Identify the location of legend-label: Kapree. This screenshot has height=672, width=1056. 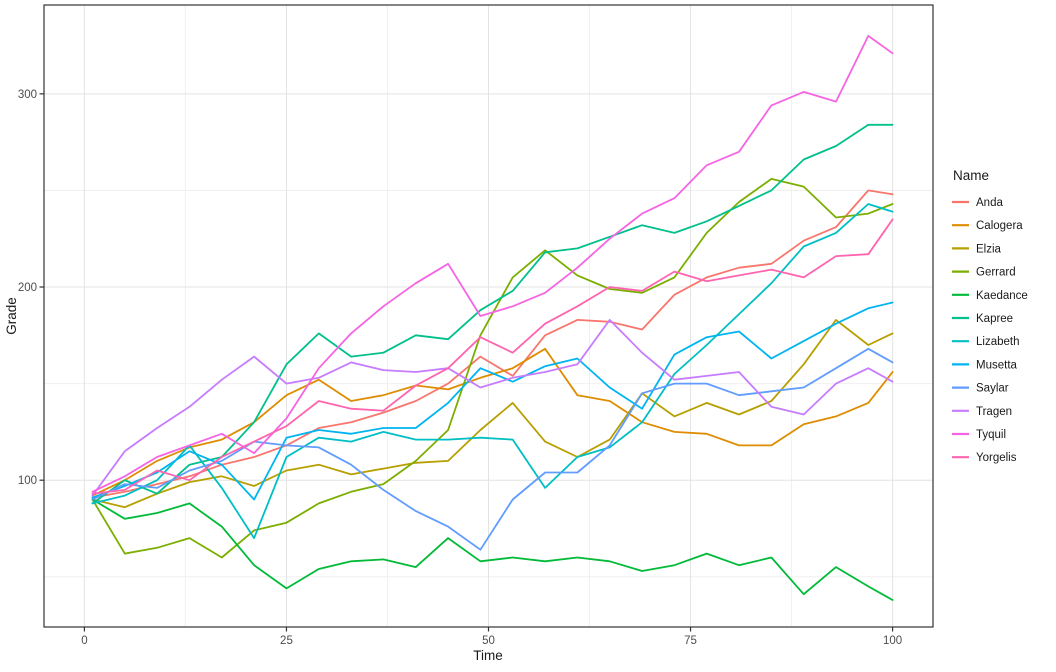
(994, 319).